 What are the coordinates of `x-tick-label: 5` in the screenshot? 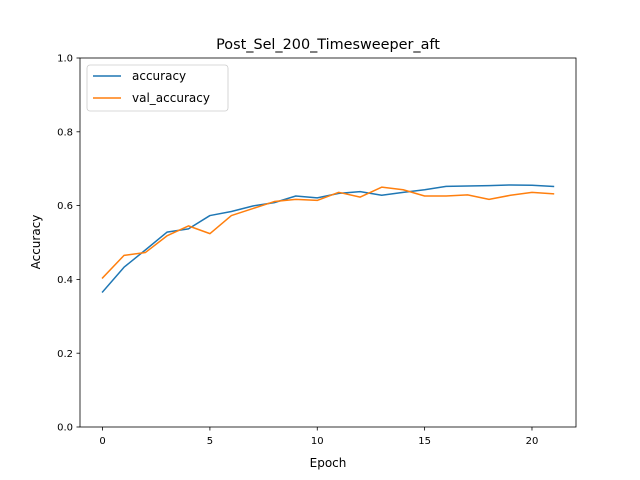 It's located at (210, 441).